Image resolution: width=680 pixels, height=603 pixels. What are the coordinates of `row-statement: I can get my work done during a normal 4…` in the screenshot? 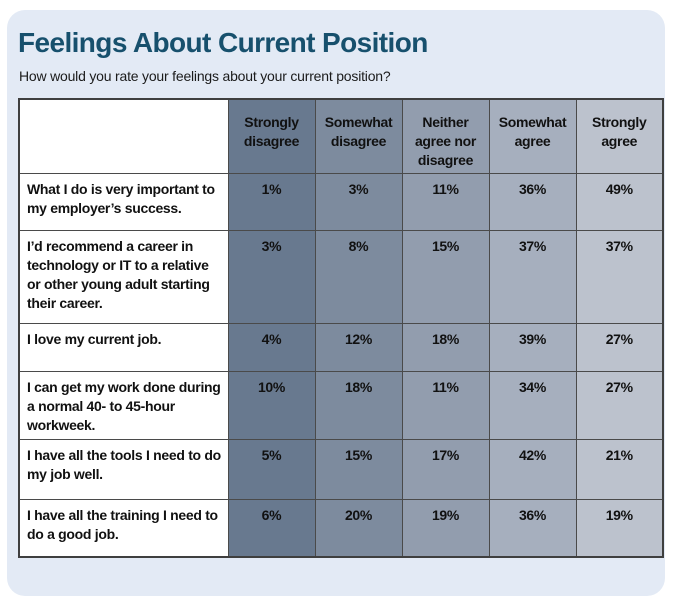 It's located at (123, 406).